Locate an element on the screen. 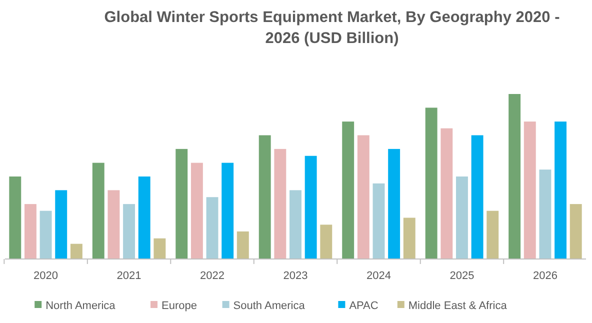 This screenshot has height=323, width=592. legend-label: South America is located at coordinates (269, 306).